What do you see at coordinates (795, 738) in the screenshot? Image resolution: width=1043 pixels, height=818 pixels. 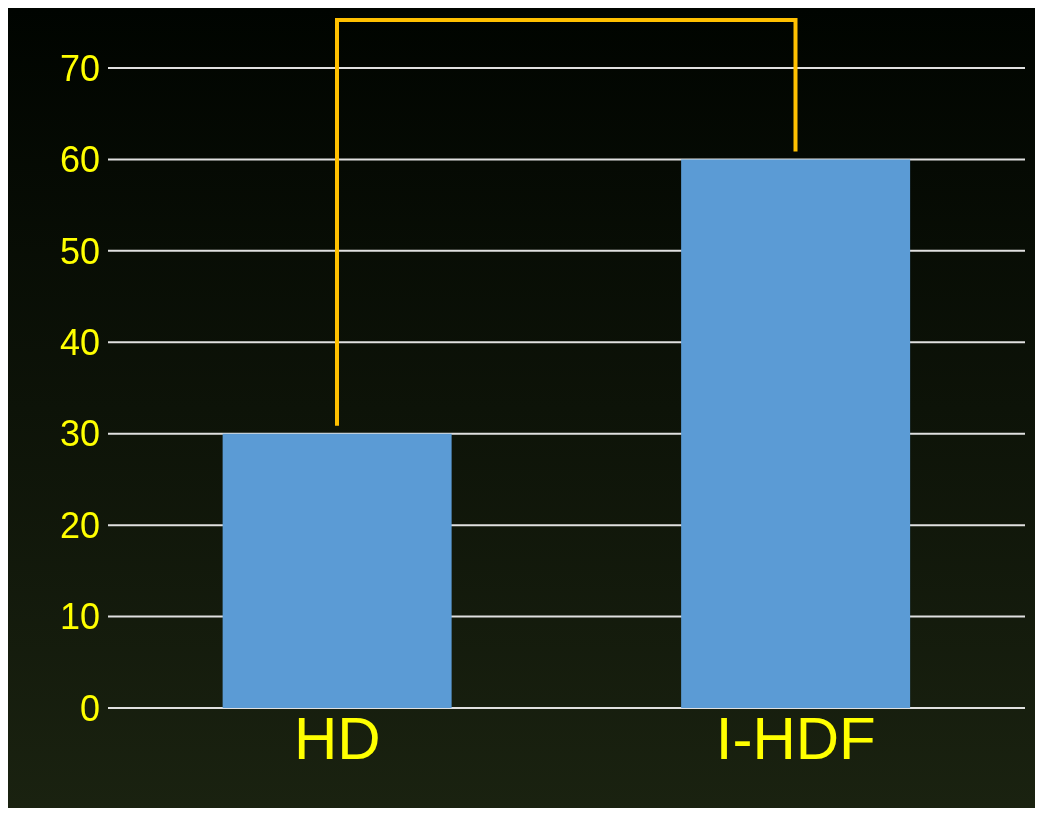 I see `x-tick-label: I-HDF` at bounding box center [795, 738].